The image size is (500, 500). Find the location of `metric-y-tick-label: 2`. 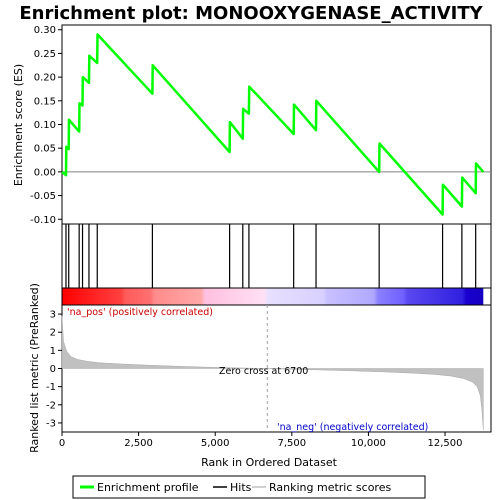

metric-y-tick-label: 2 is located at coordinates (53, 333).